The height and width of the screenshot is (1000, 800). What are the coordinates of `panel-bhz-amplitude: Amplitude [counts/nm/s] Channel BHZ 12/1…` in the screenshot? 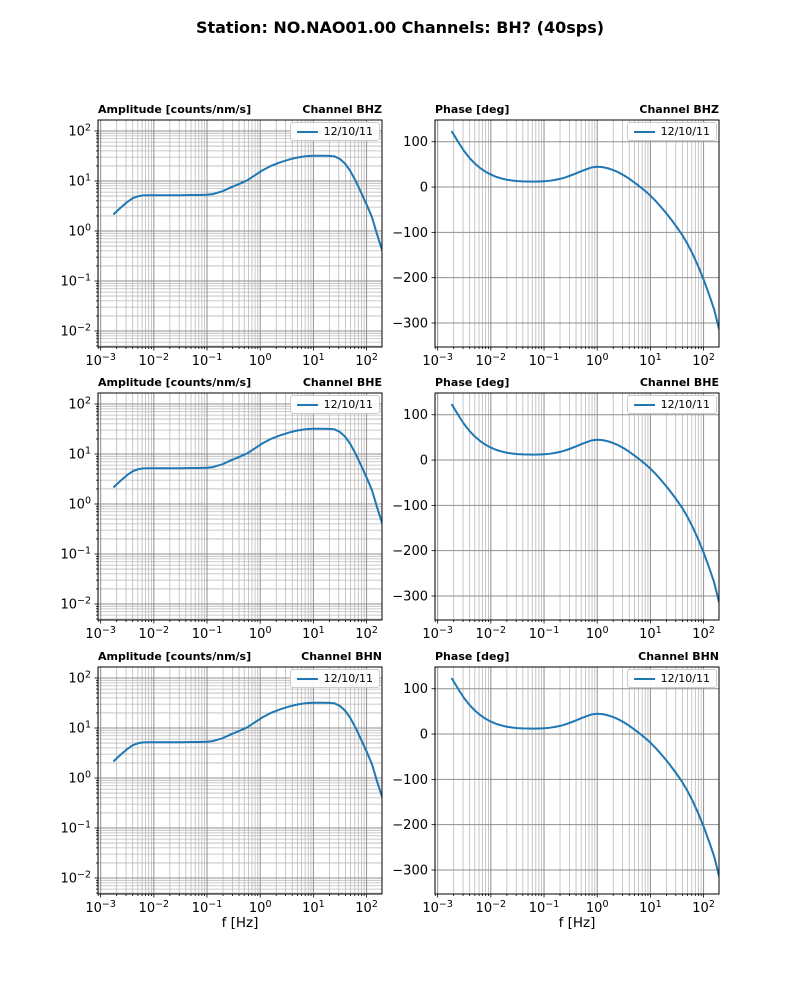 It's located at (221, 236).